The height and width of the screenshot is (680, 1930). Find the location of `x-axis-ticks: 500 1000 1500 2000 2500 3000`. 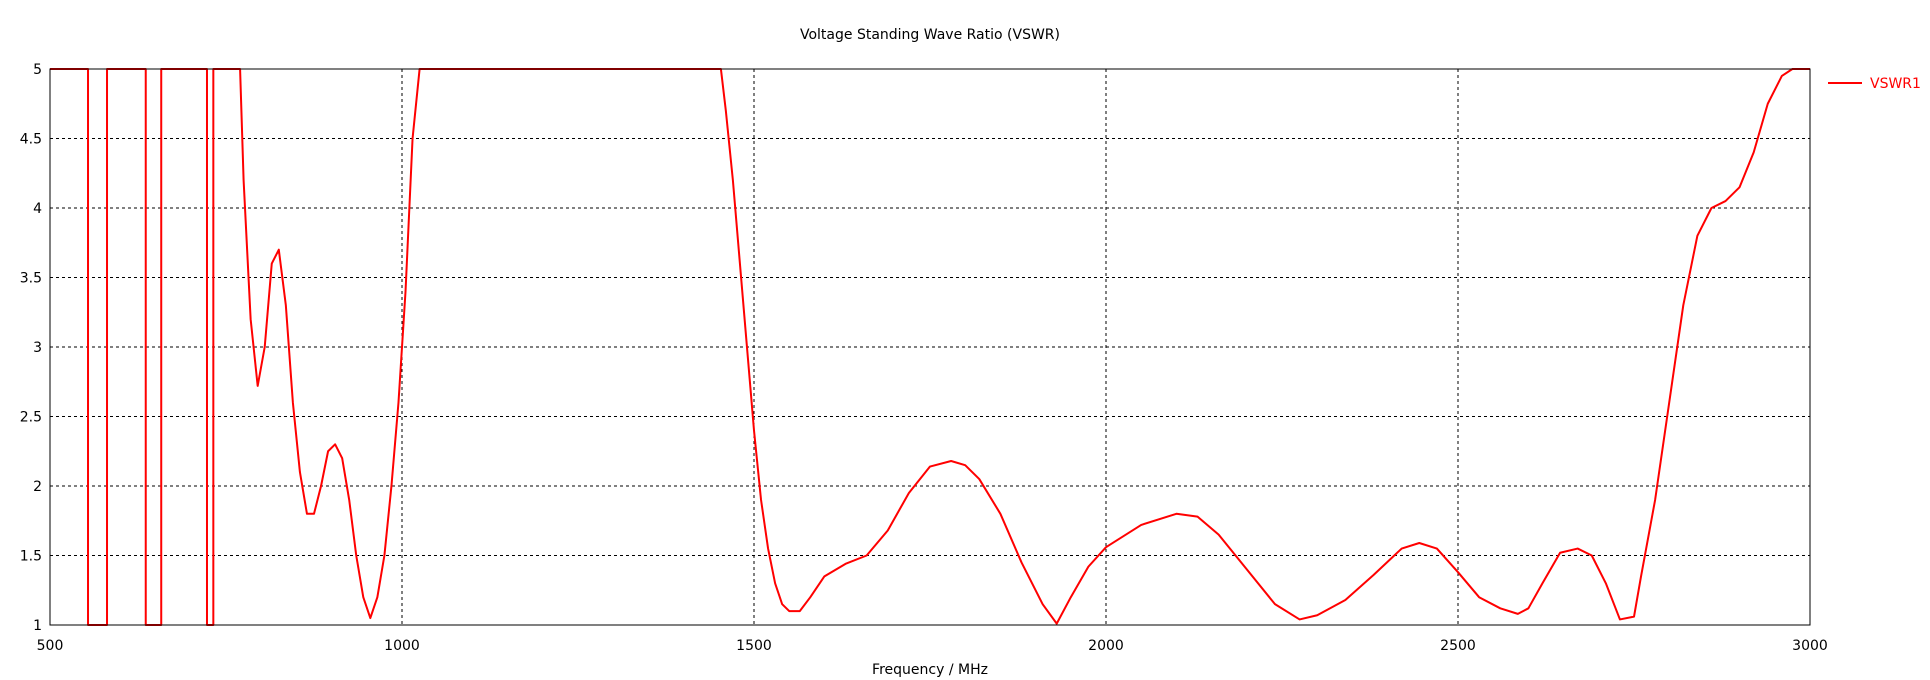

x-axis-ticks: 500 1000 1500 2000 2500 3000 is located at coordinates (932, 646).